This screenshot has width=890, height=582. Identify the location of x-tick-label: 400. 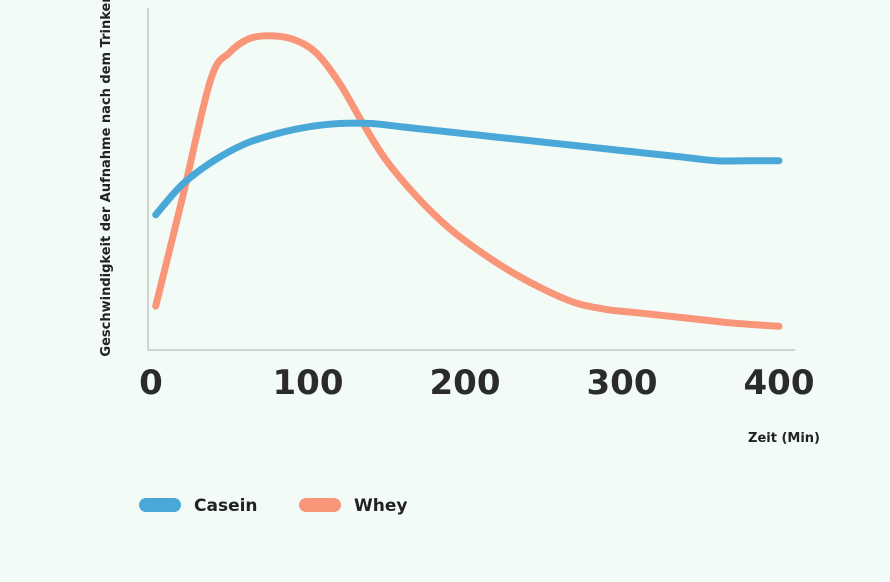
(779, 383).